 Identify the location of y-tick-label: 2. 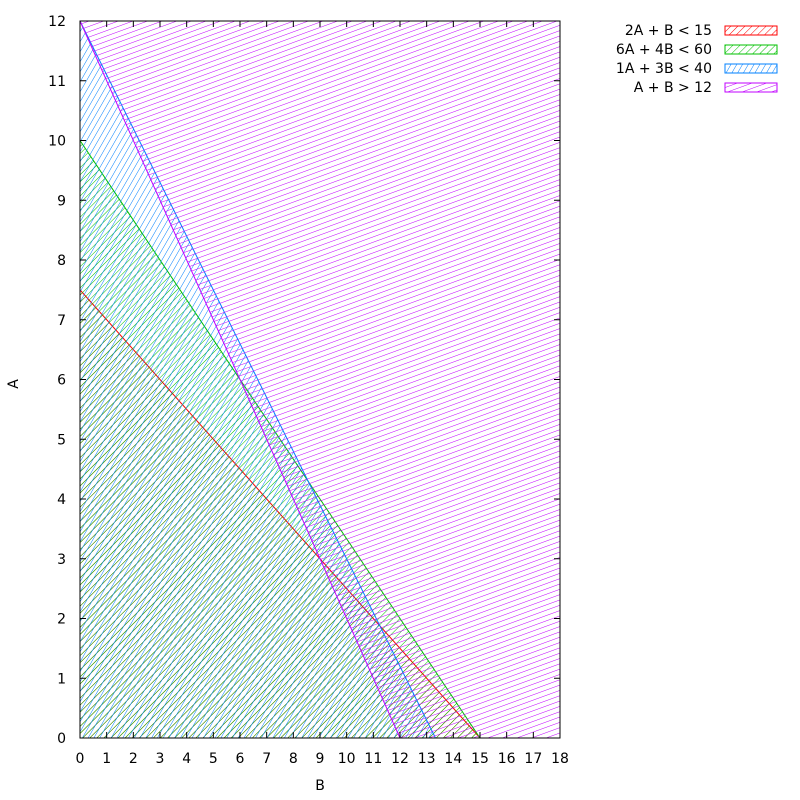
(61, 620).